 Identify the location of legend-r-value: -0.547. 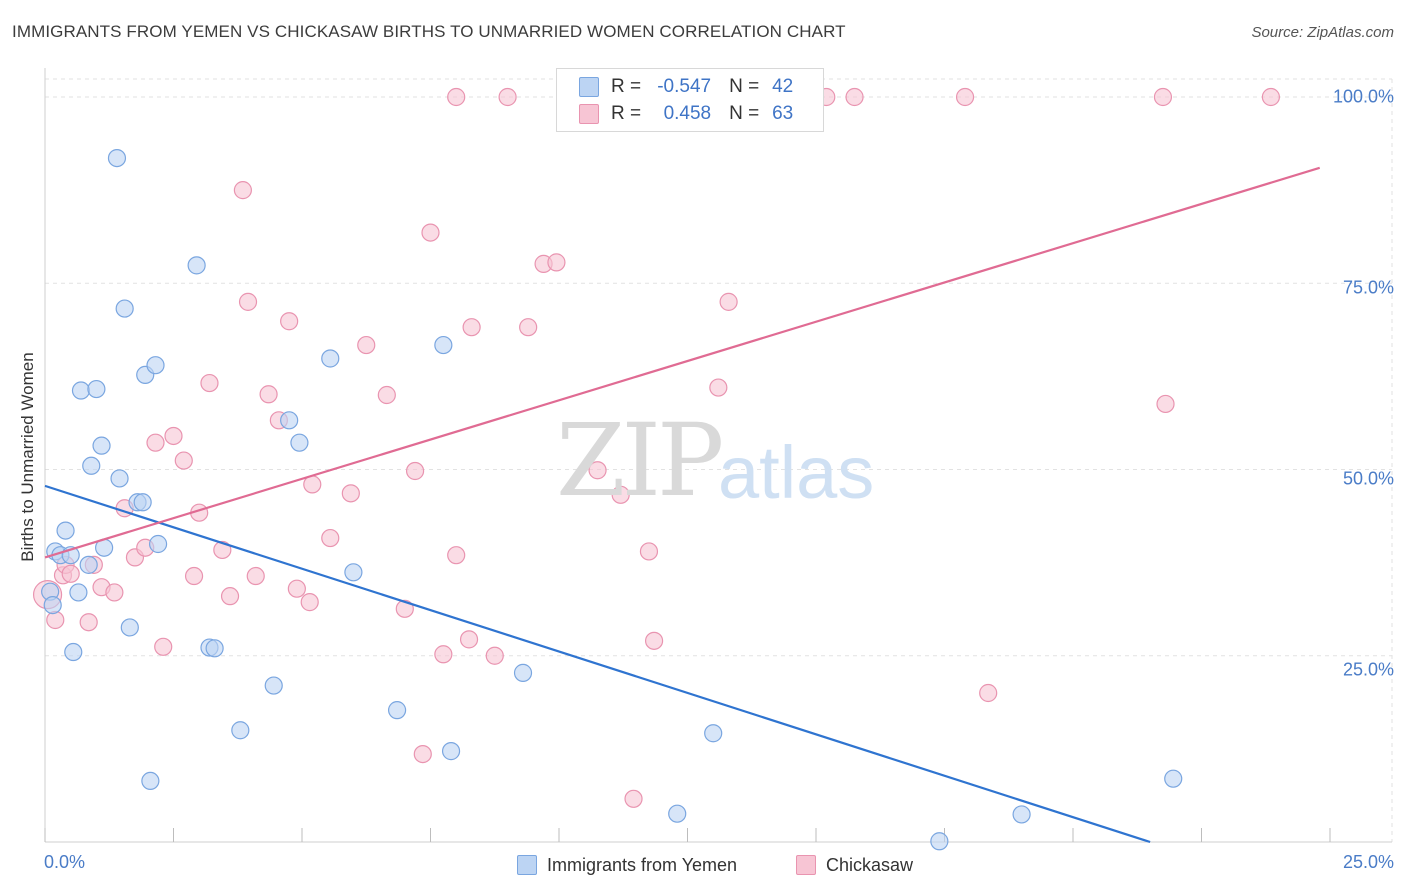
(684, 86).